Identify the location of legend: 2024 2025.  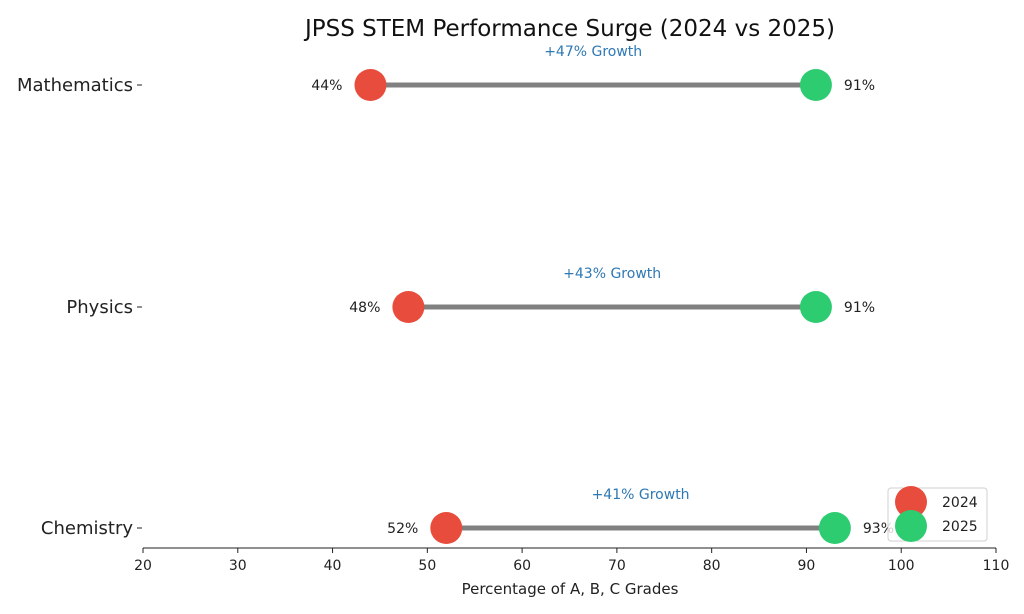
(937, 514).